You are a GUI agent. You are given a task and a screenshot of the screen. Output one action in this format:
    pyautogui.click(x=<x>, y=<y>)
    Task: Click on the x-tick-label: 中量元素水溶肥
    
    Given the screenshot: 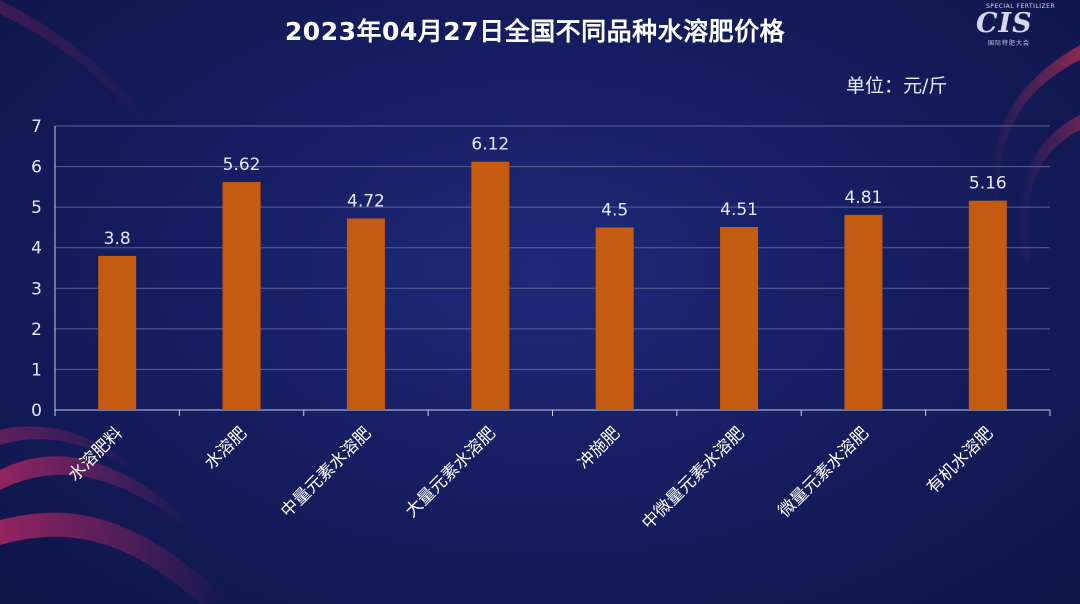 What is the action you would take?
    pyautogui.click(x=326, y=472)
    